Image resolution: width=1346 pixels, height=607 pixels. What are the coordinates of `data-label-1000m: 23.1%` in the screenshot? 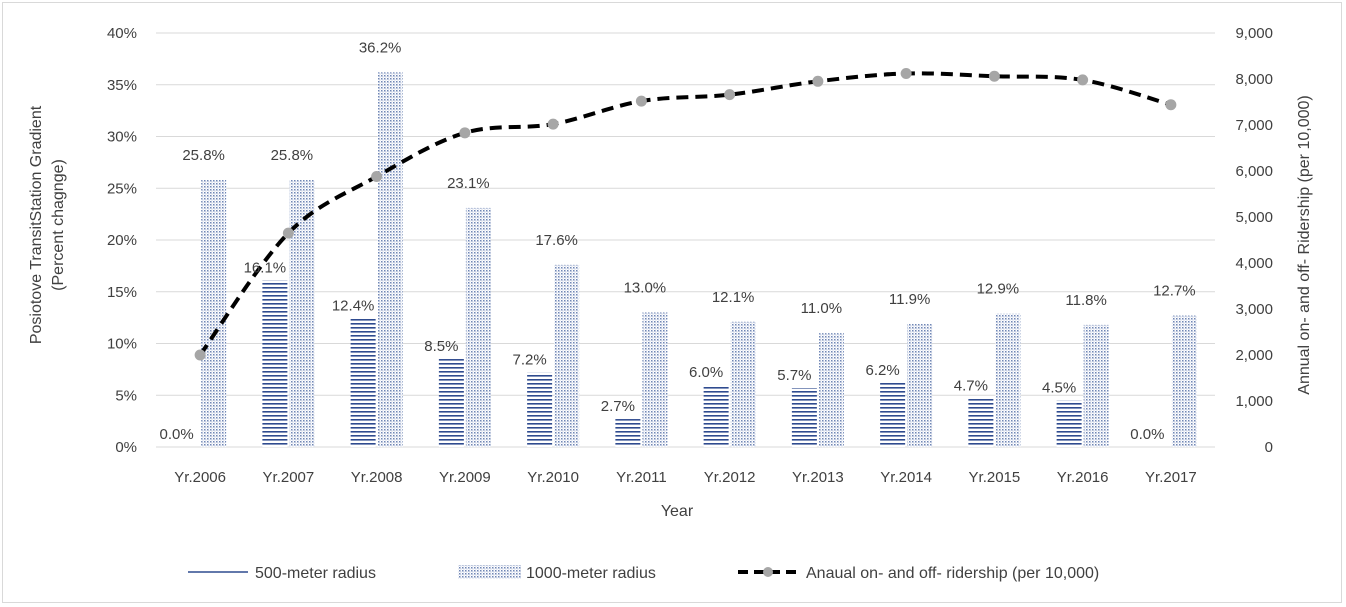 It's located at (468, 183).